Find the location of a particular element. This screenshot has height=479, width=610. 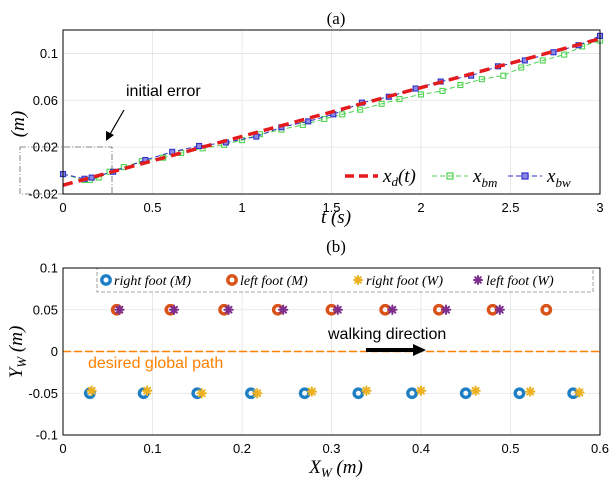

panel-a-y-ticks: -0.020.020.060.1 is located at coordinates (43, 124).